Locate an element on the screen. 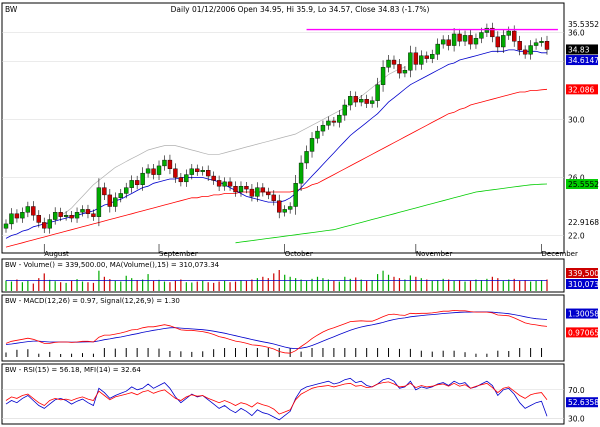 This screenshot has width=600, height=427. rsi-label-text: 52.6358 is located at coordinates (583, 402).